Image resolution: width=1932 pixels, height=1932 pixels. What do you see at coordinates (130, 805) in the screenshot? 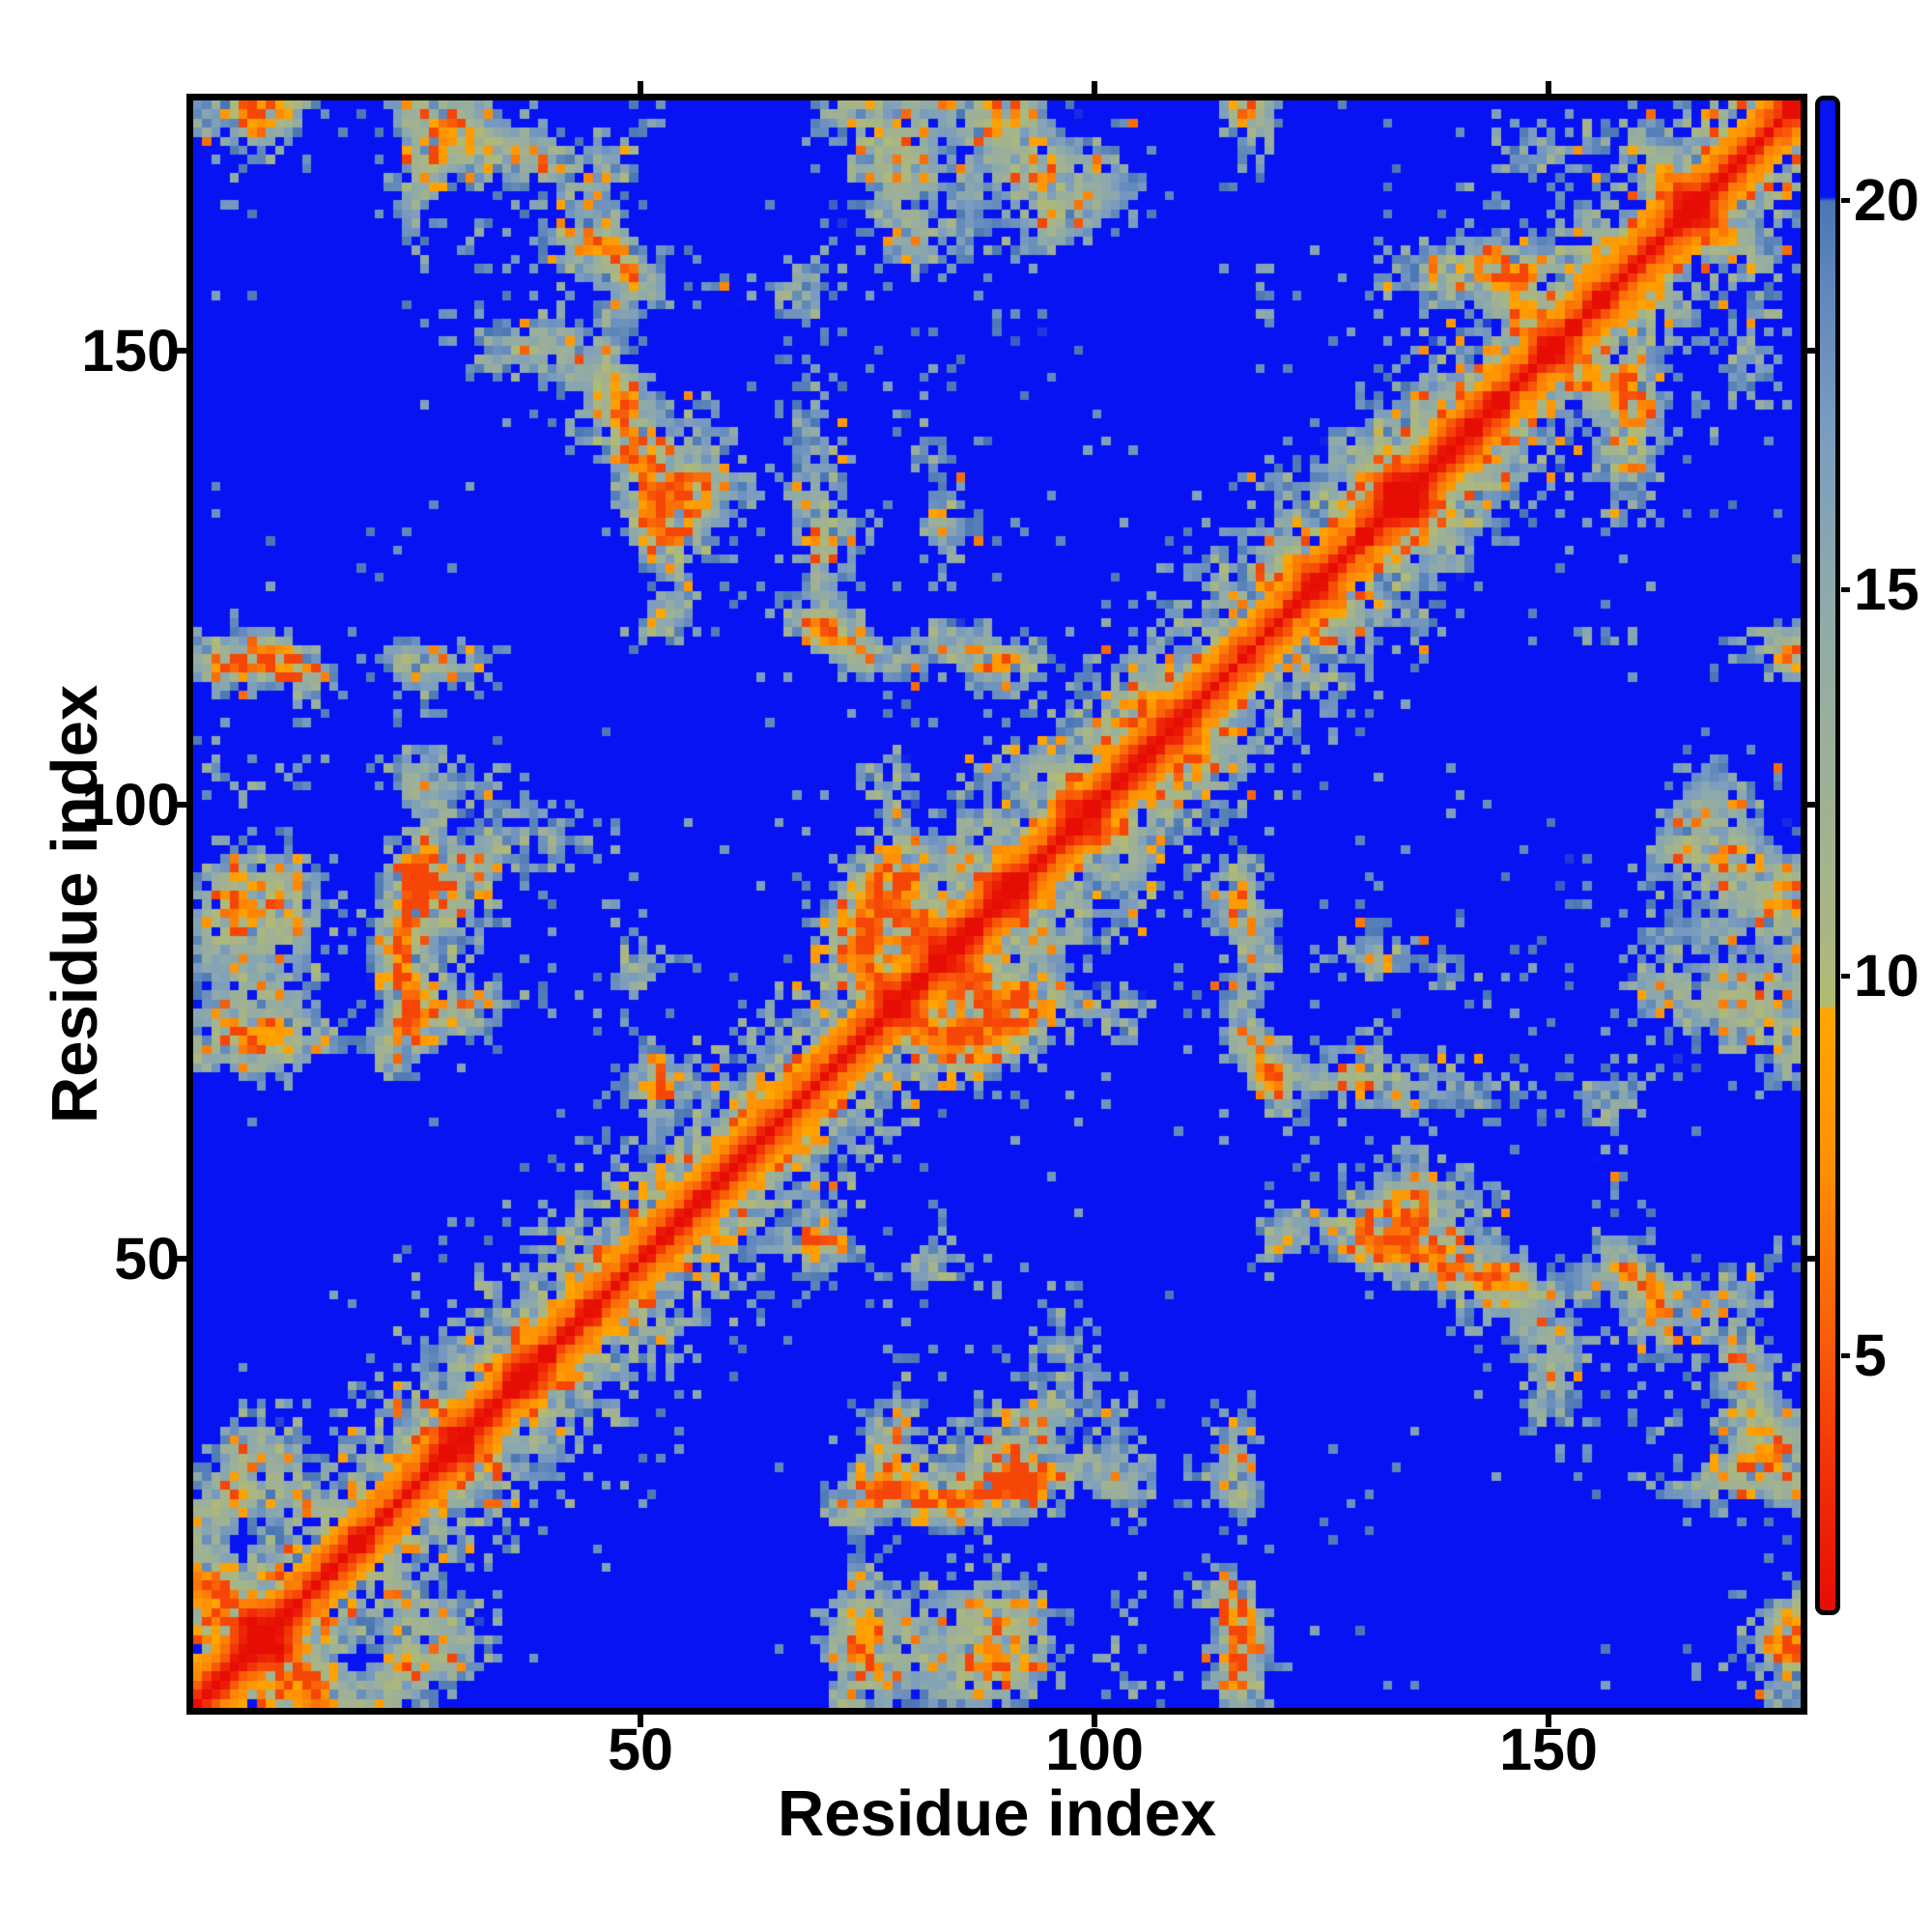
I see `y-tick-label-100: 100` at bounding box center [130, 805].